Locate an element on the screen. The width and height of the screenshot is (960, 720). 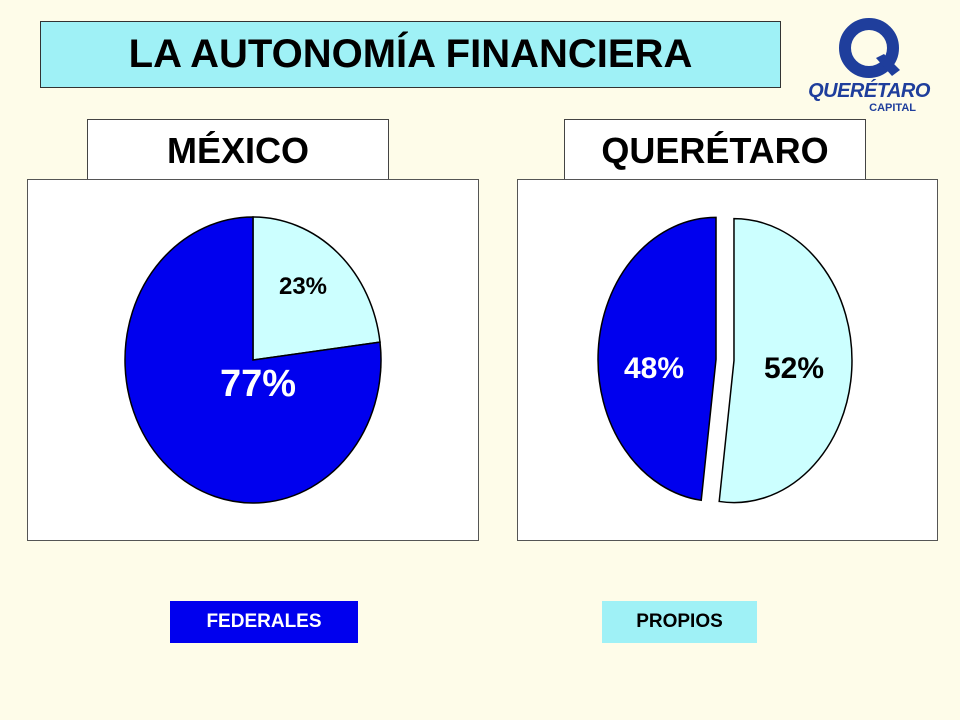
chart-title-mexico: MÉXICO is located at coordinates (238, 150).